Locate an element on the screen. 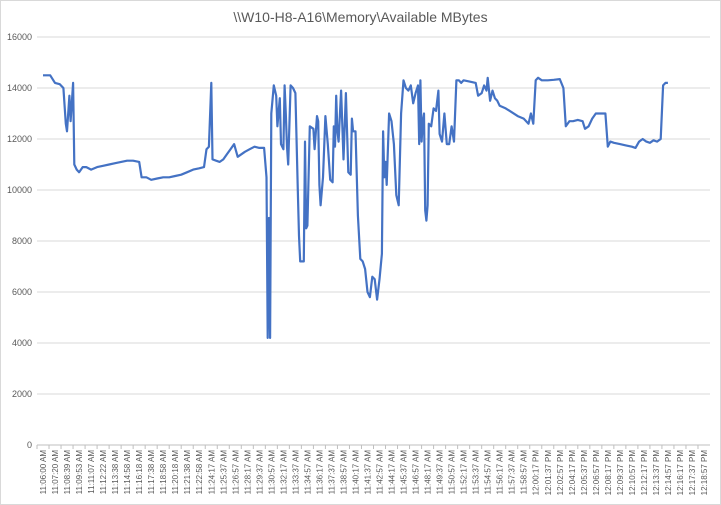  x-tick-label: 12:00:17 PM is located at coordinates (536, 473).